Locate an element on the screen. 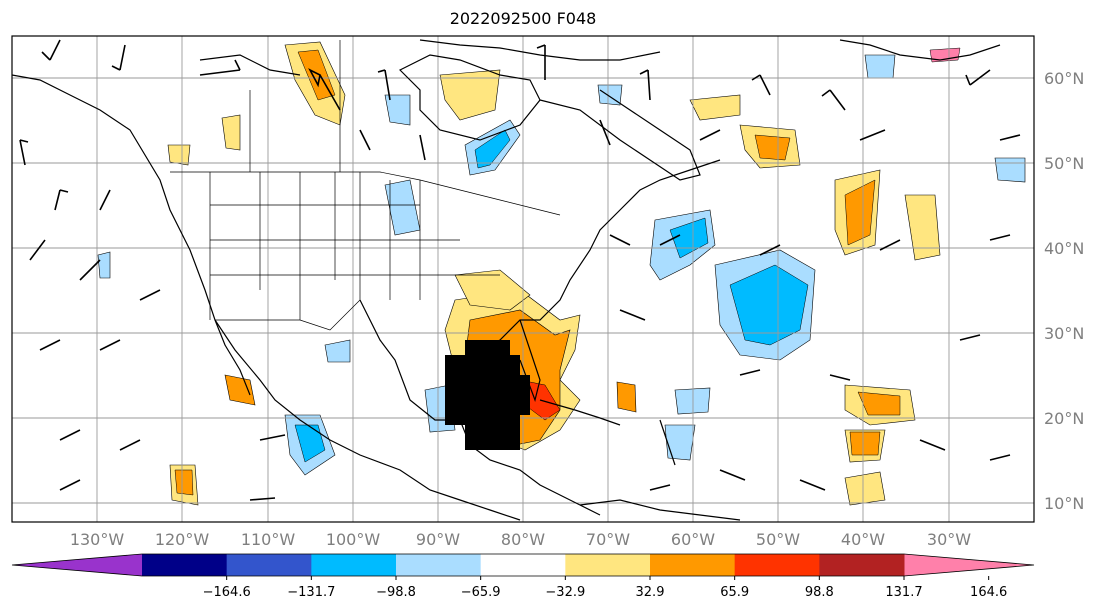 This screenshot has width=1105, height=615. lat-label: 60°N is located at coordinates (1064, 78).